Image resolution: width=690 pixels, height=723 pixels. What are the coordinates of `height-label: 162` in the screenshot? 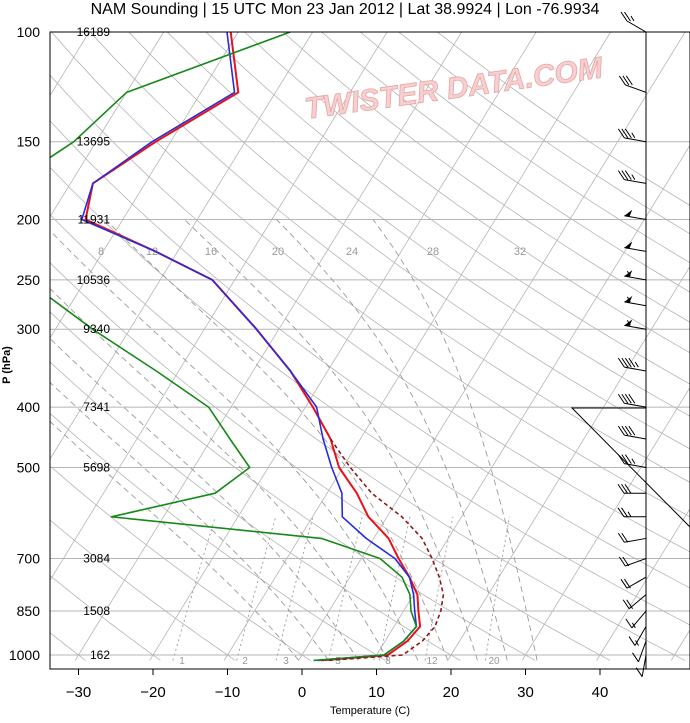 It's located at (100, 655).